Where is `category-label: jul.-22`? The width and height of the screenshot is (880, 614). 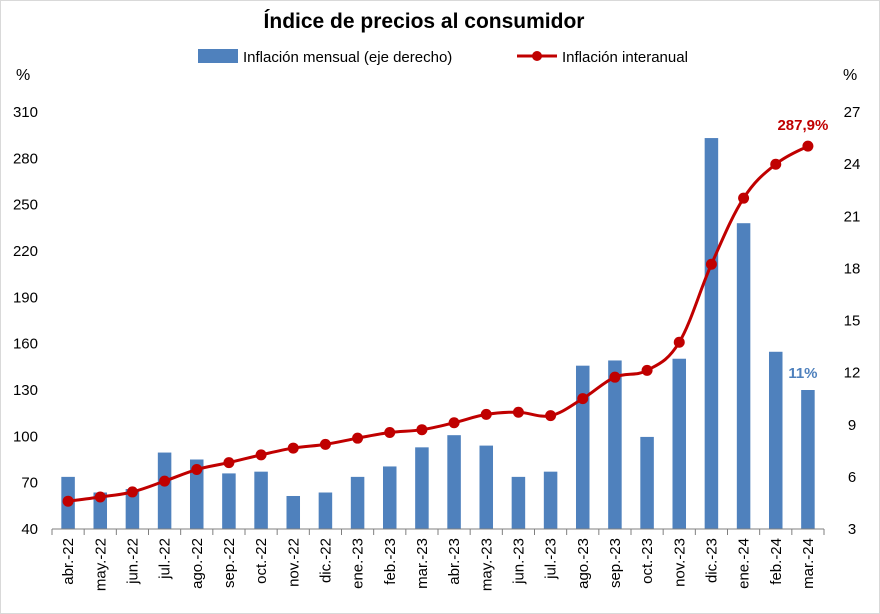
category-label: jul.-22 is located at coordinates (165, 559).